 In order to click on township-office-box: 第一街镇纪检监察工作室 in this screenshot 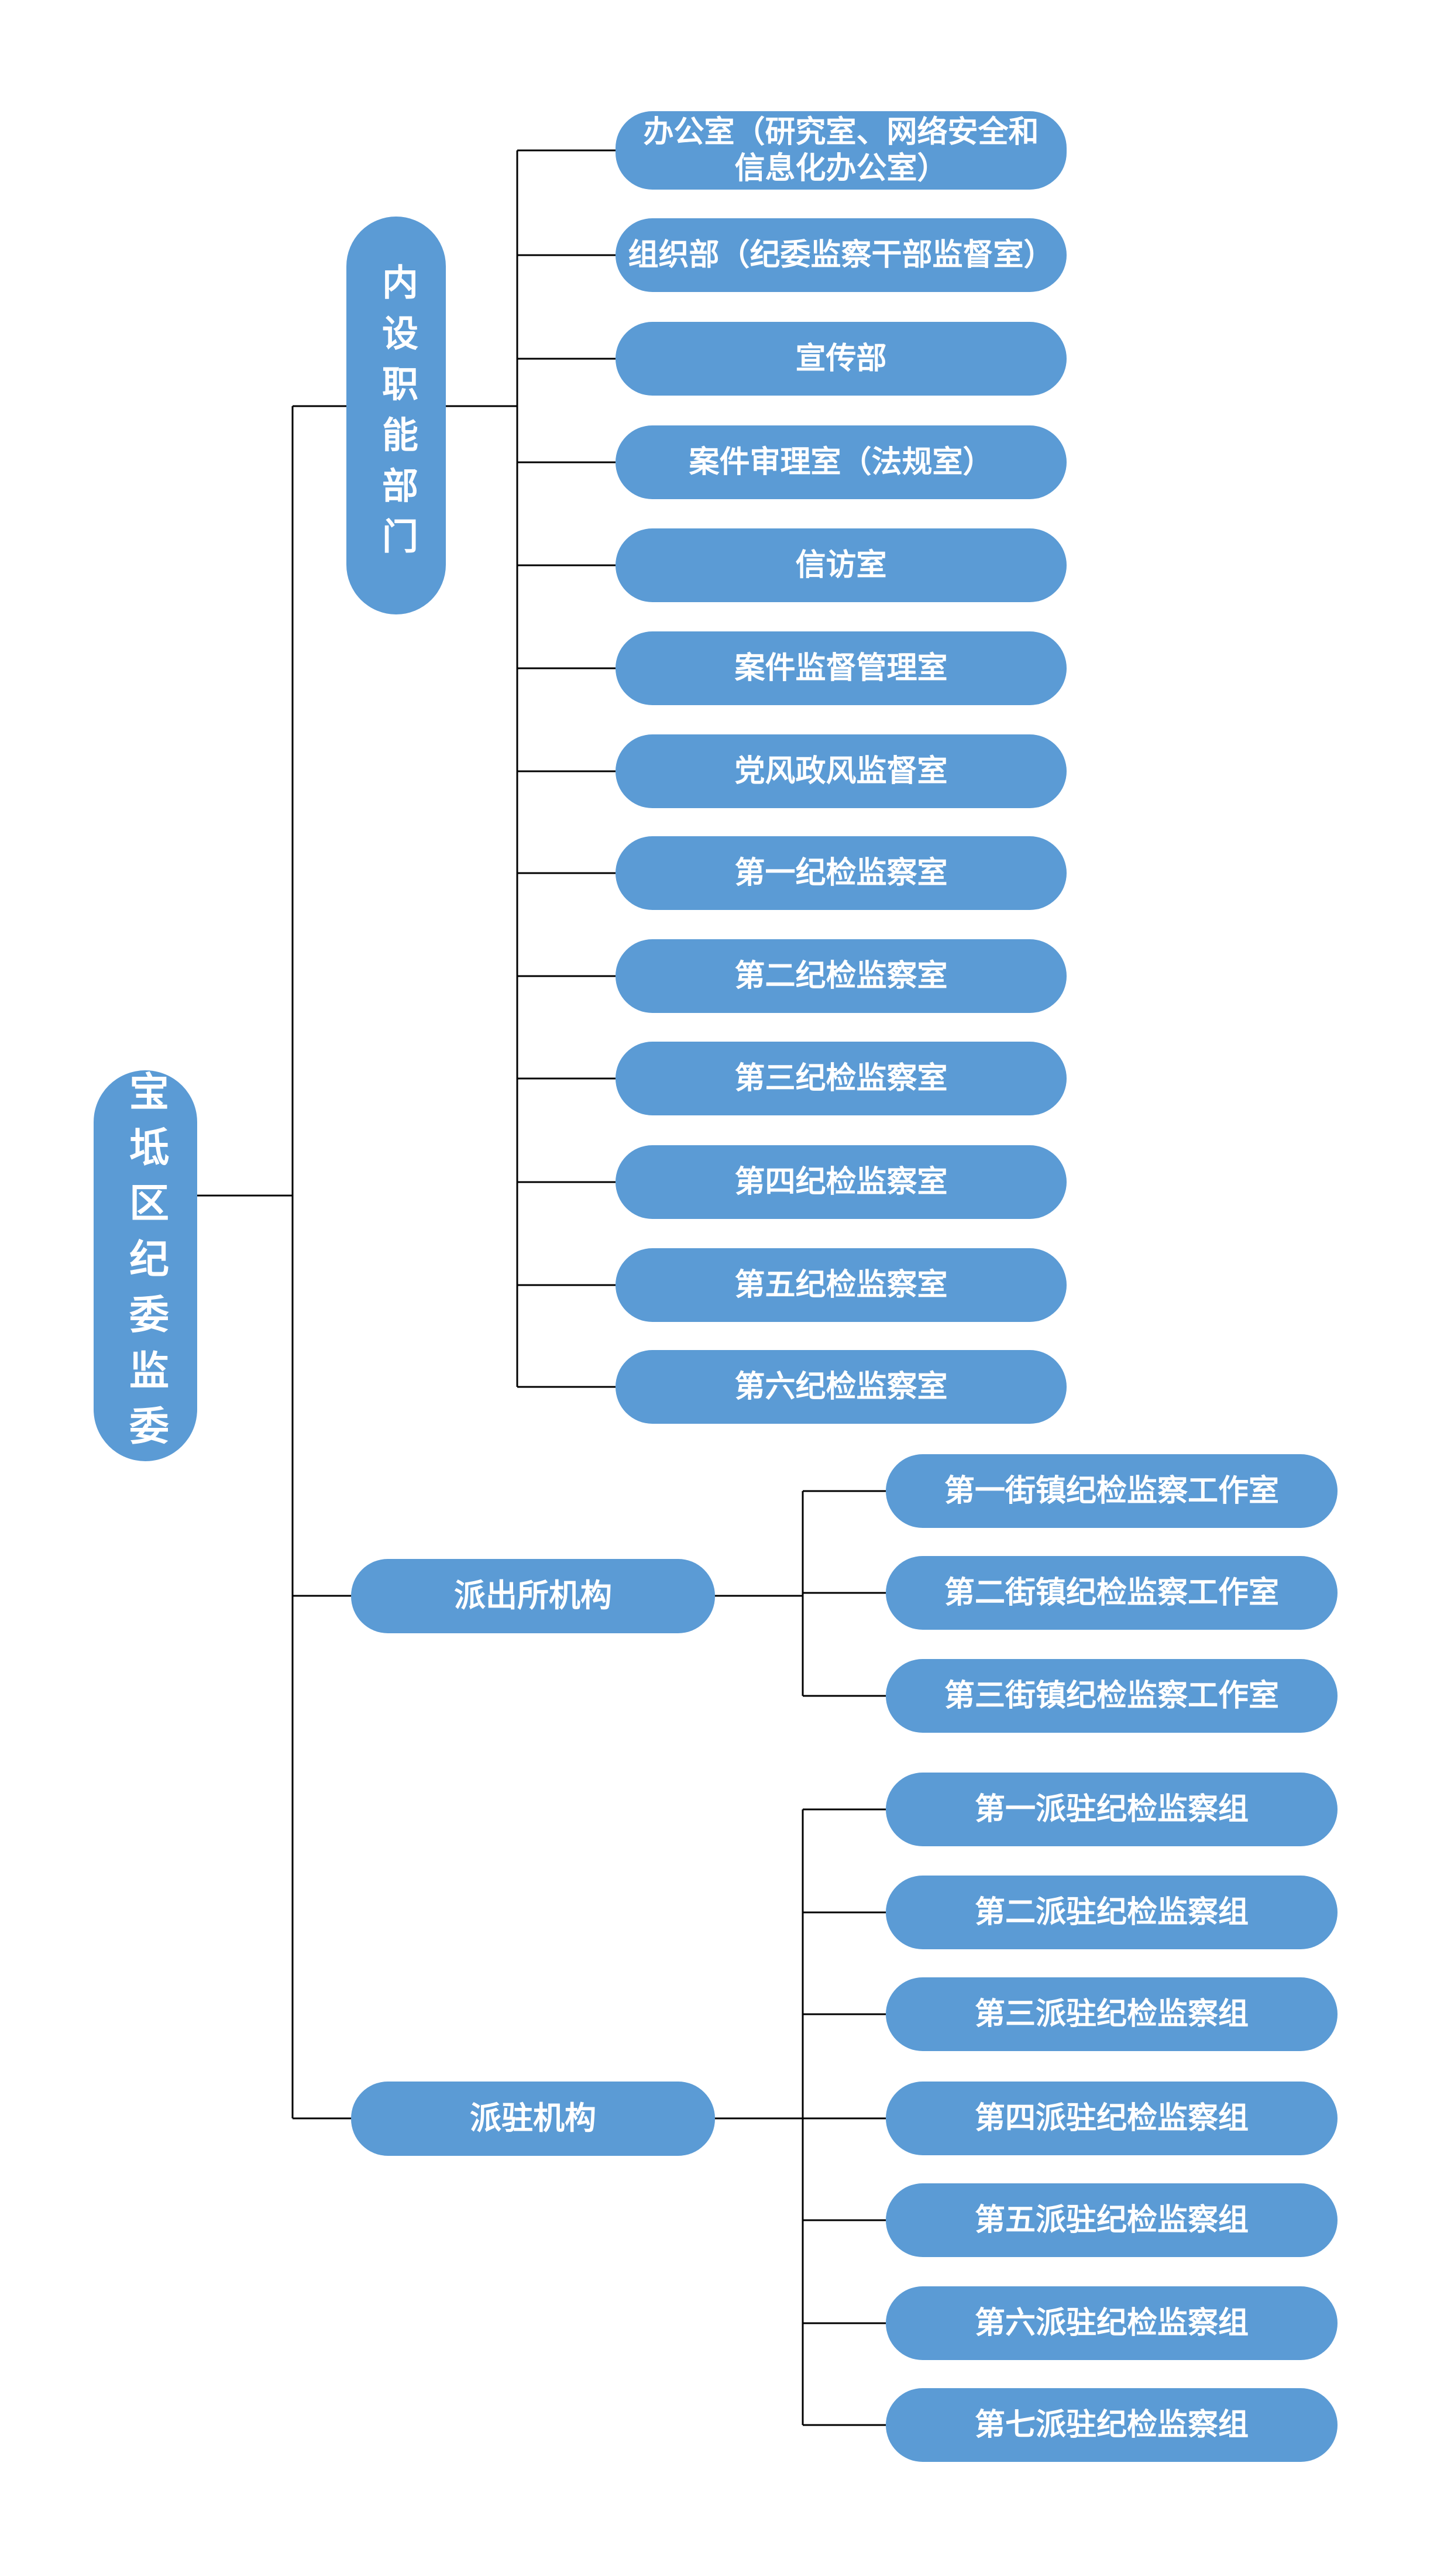, I will do `click(1112, 1491)`.